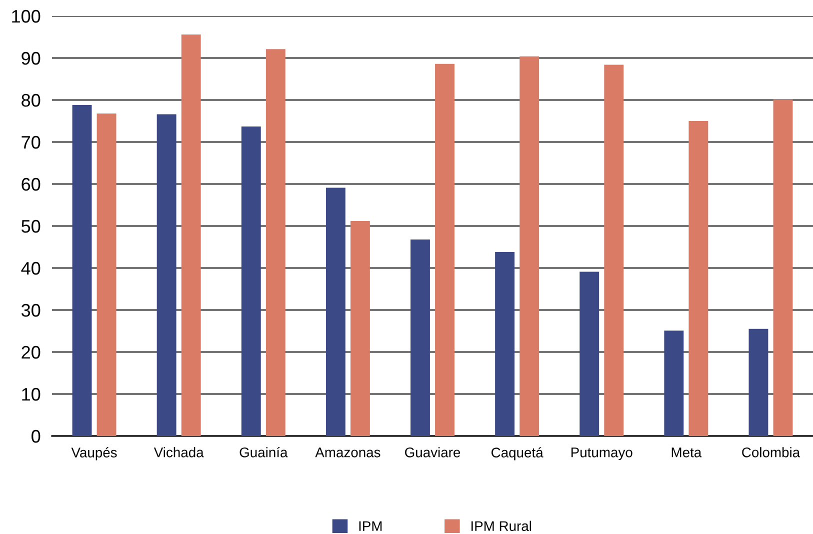  I want to click on y-tick-label: 80, so click(31, 100).